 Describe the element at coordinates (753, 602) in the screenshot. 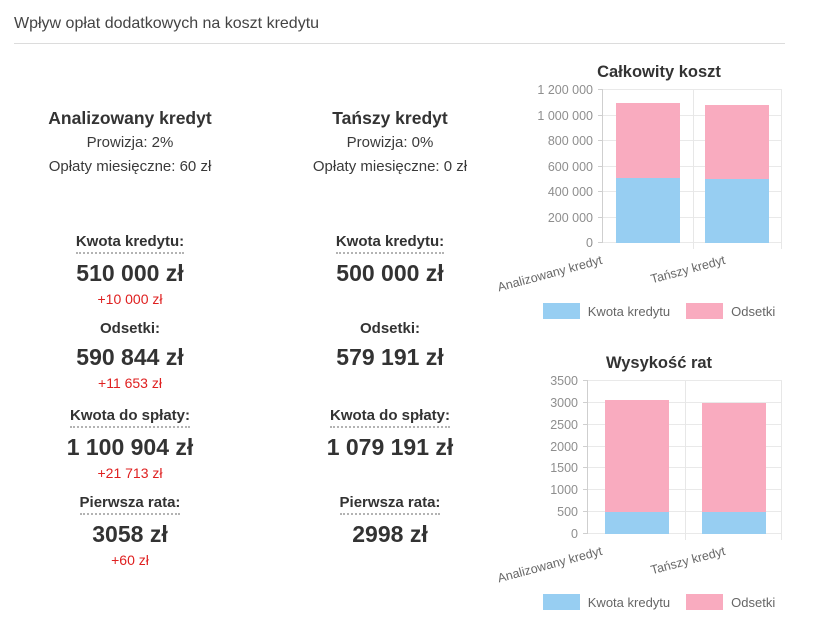

I see `legend-label: Odsetki` at that location.